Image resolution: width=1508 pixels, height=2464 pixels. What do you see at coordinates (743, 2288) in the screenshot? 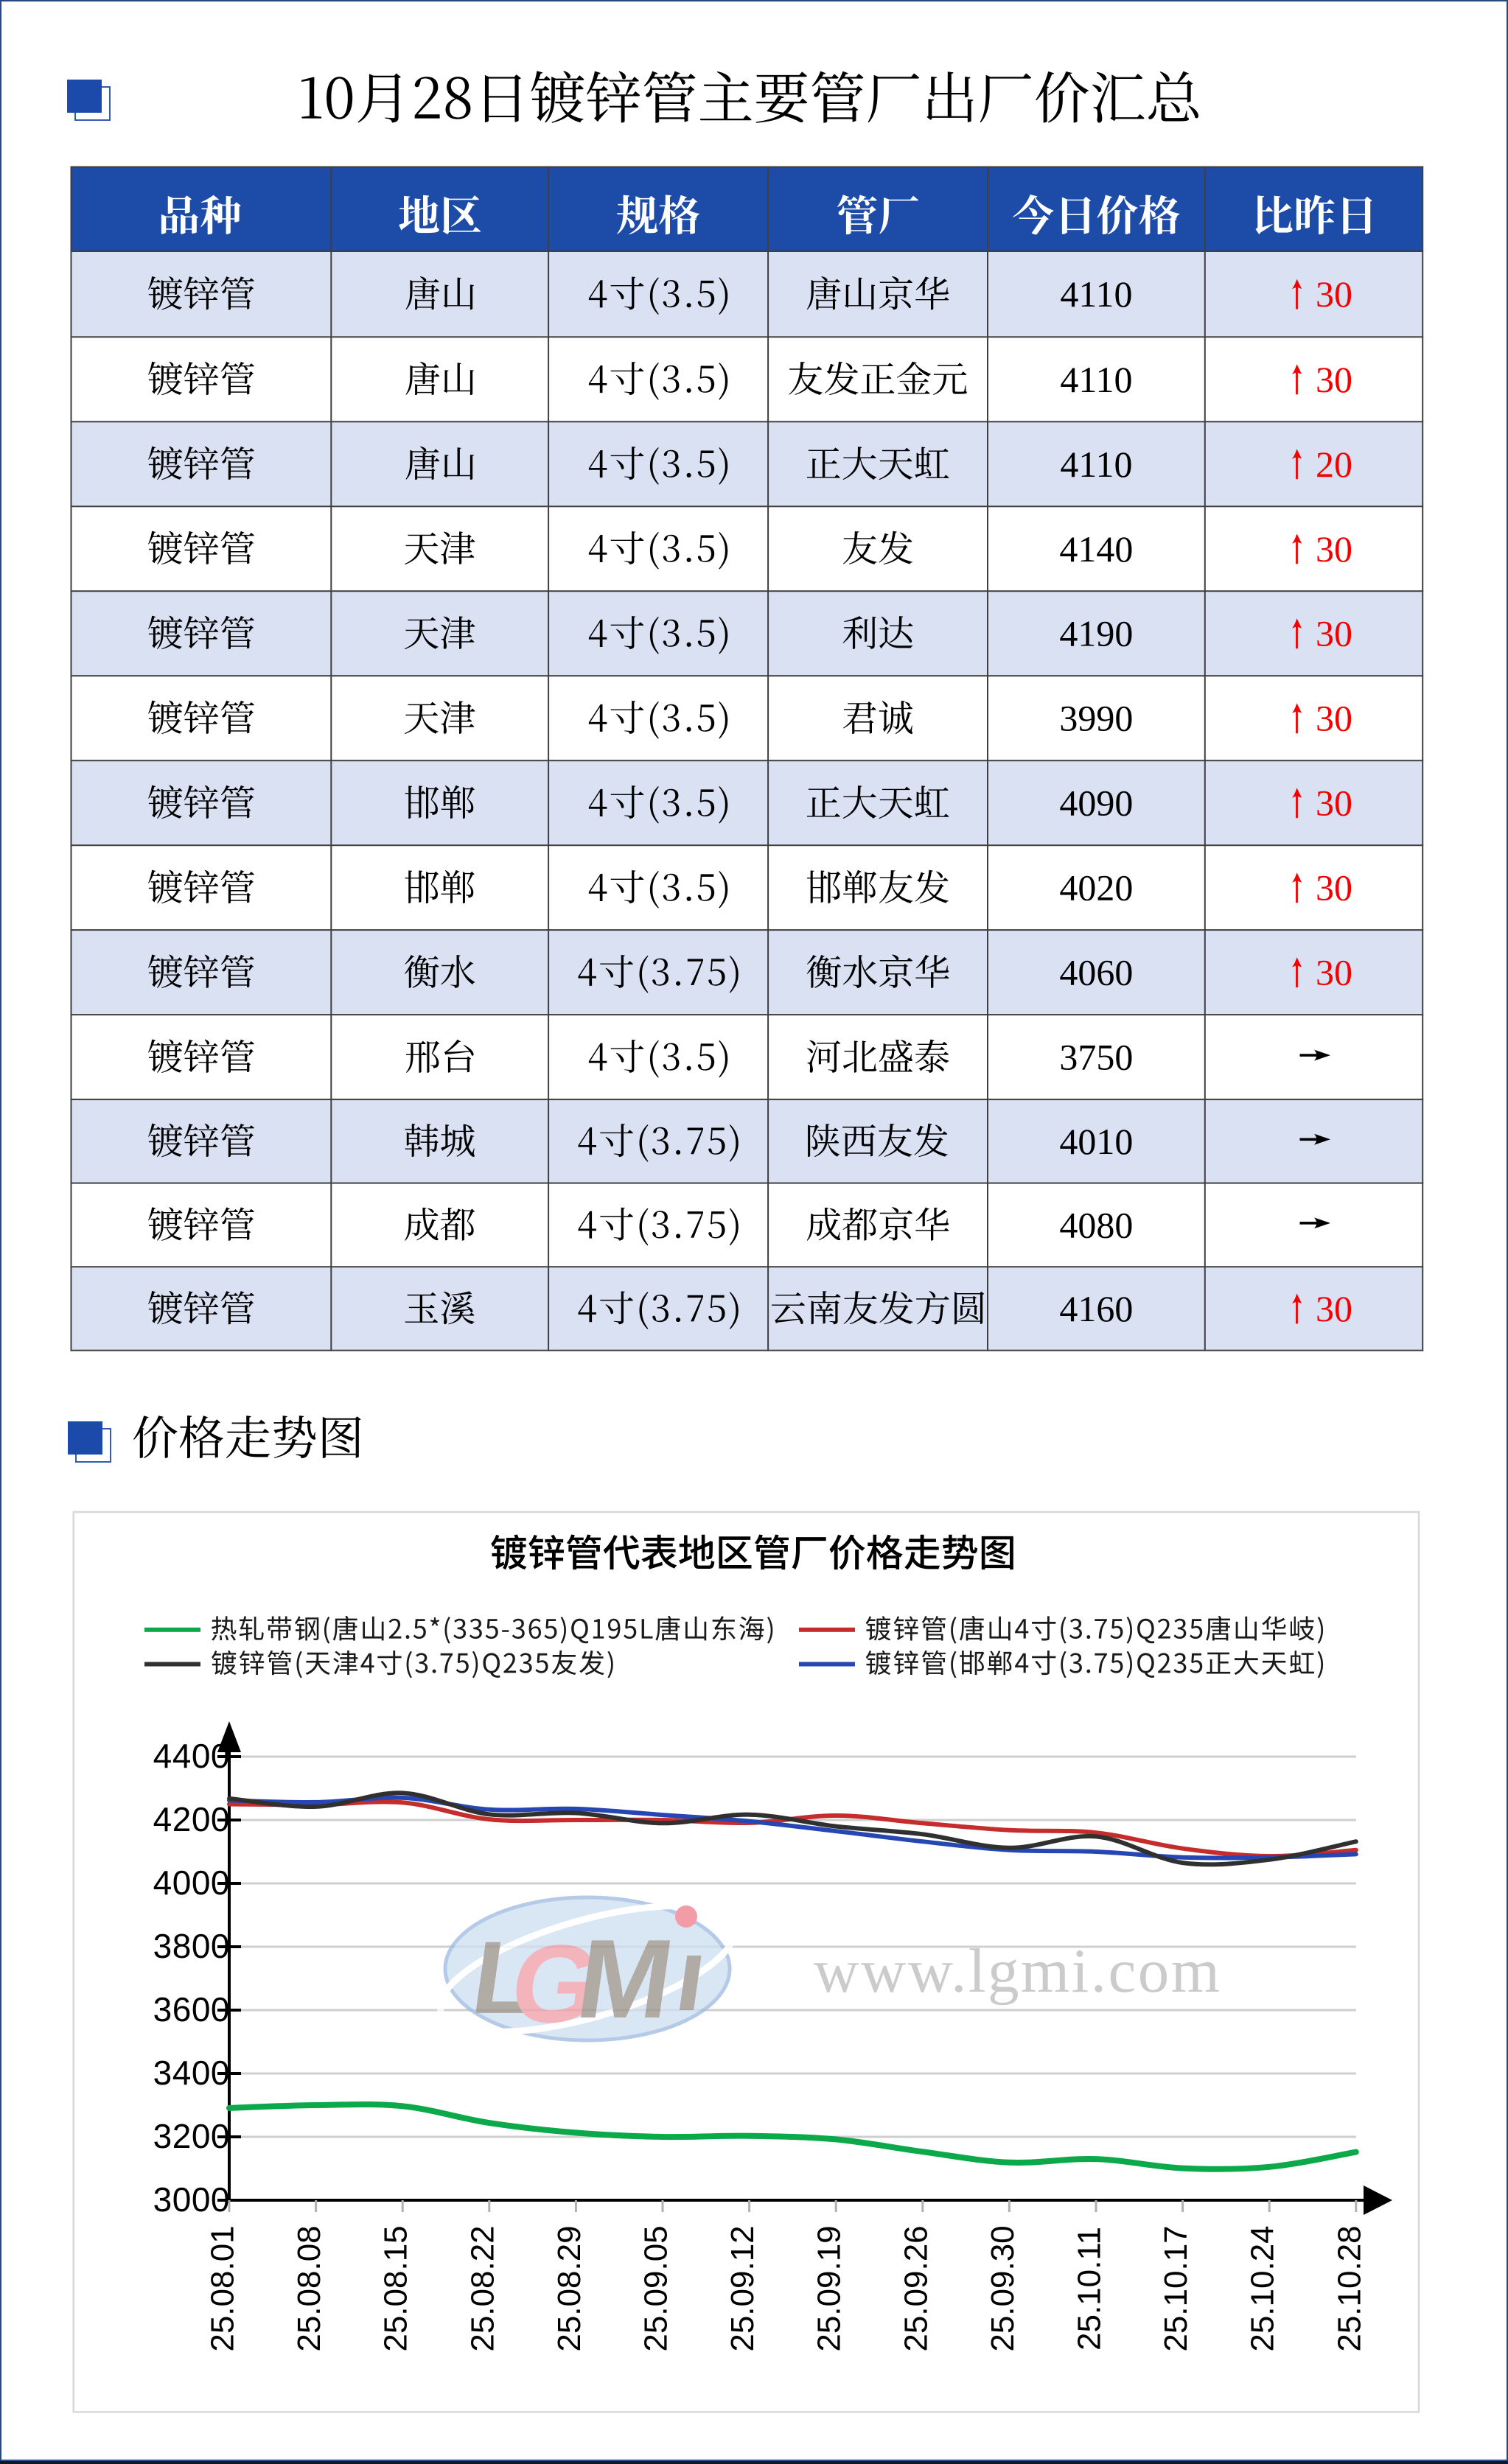
I see `svg-text: 25.09.12` at bounding box center [743, 2288].